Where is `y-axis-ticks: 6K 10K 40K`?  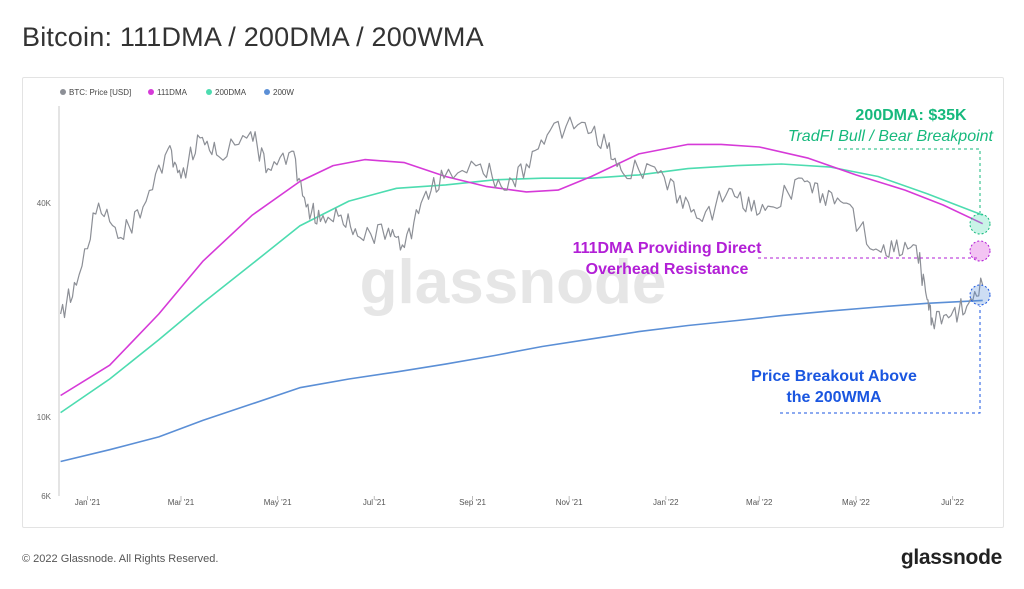
y-axis-ticks: 6K 10K 40K is located at coordinates (44, 350).